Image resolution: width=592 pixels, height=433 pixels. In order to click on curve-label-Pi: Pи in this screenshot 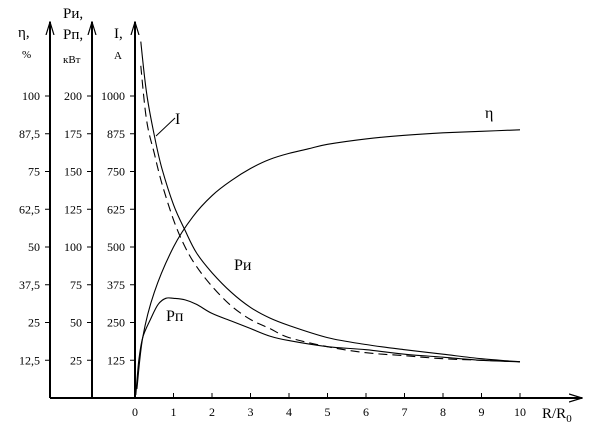, I will do `click(243, 265)`.